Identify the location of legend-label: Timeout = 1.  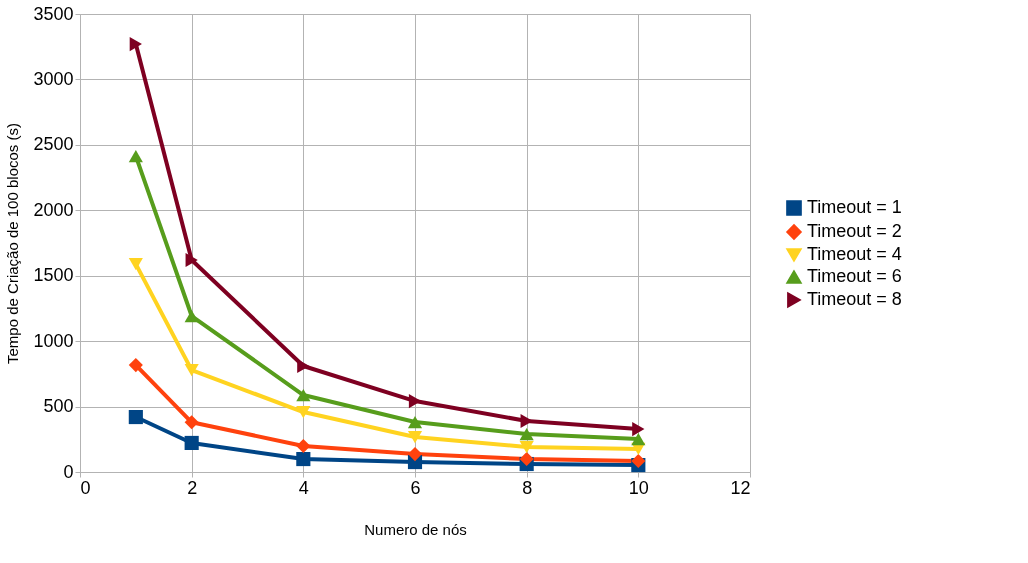
(854, 207).